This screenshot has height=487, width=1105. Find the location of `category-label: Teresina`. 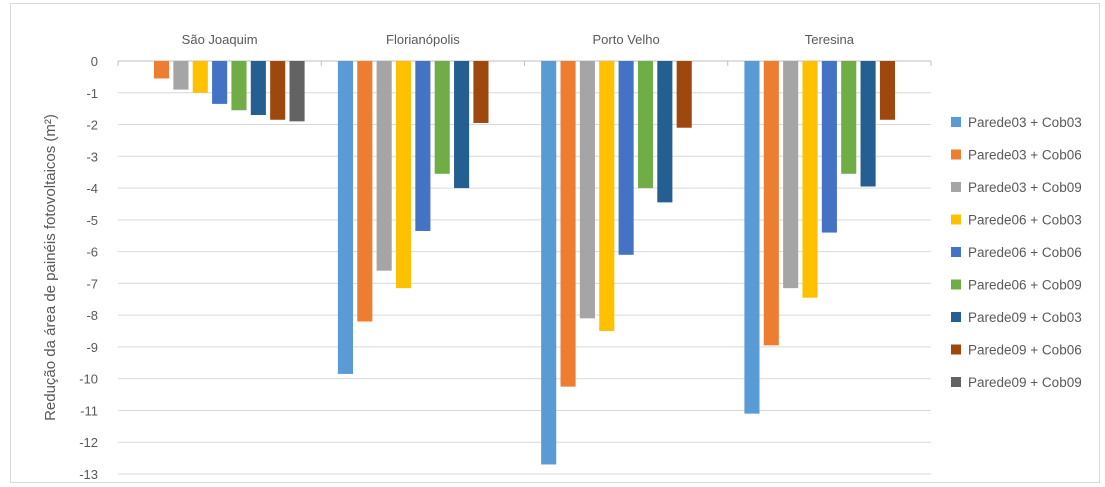

category-label: Teresina is located at coordinates (830, 39).